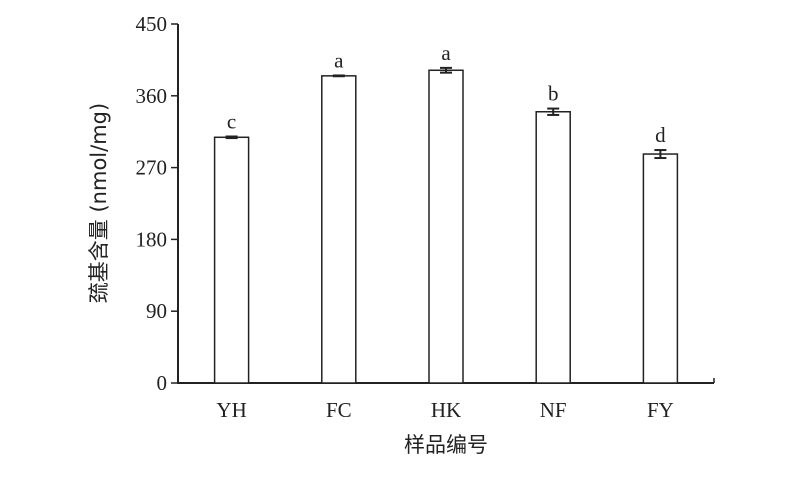 This screenshot has height=479, width=800. What do you see at coordinates (231, 260) in the screenshot?
I see `bar-yh` at bounding box center [231, 260].